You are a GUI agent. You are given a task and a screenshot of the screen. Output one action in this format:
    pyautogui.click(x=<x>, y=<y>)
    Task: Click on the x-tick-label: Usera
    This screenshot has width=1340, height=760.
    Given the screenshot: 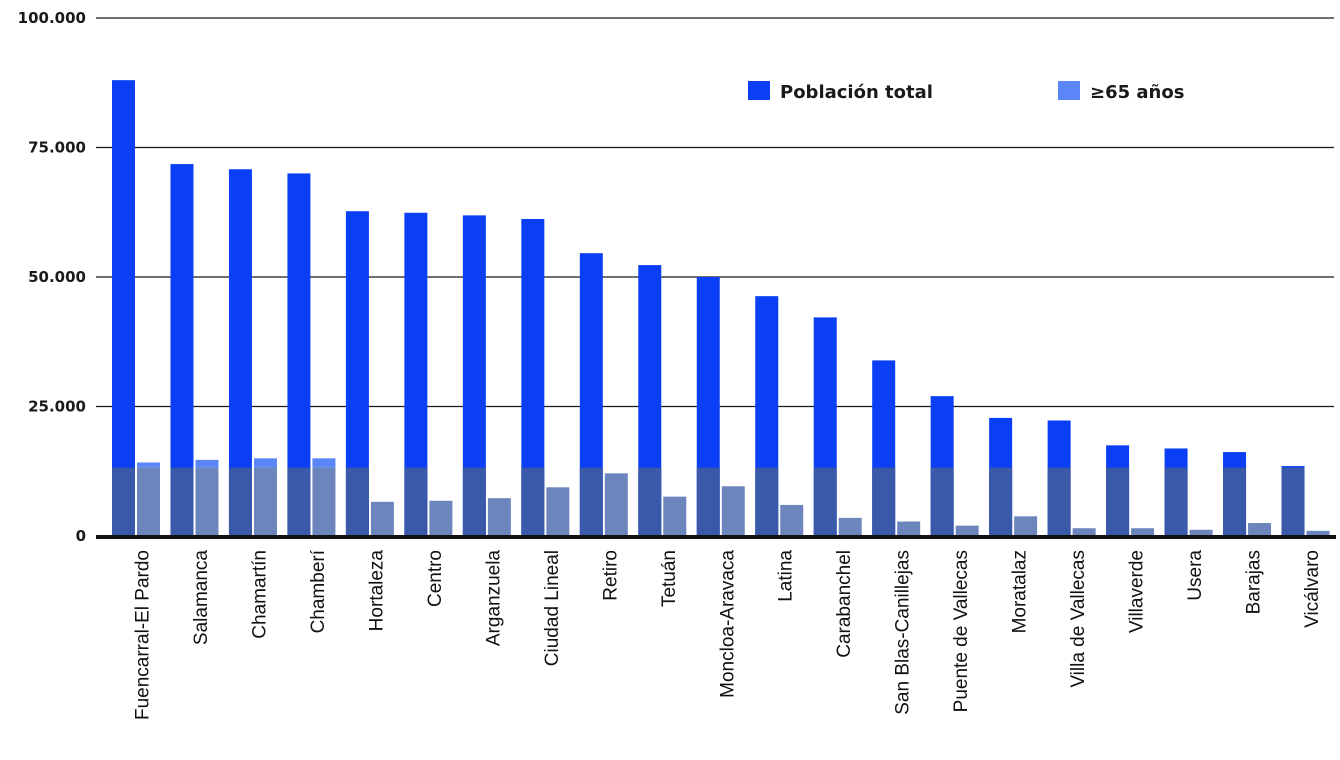 What is the action you would take?
    pyautogui.click(x=1195, y=575)
    